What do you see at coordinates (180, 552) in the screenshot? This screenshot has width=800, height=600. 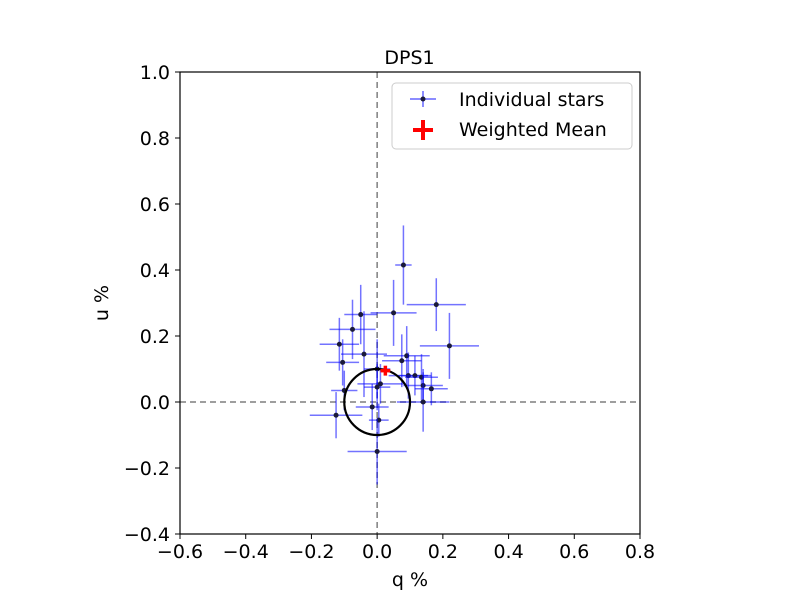 I see `x-tick-label: −0.6` at bounding box center [180, 552].